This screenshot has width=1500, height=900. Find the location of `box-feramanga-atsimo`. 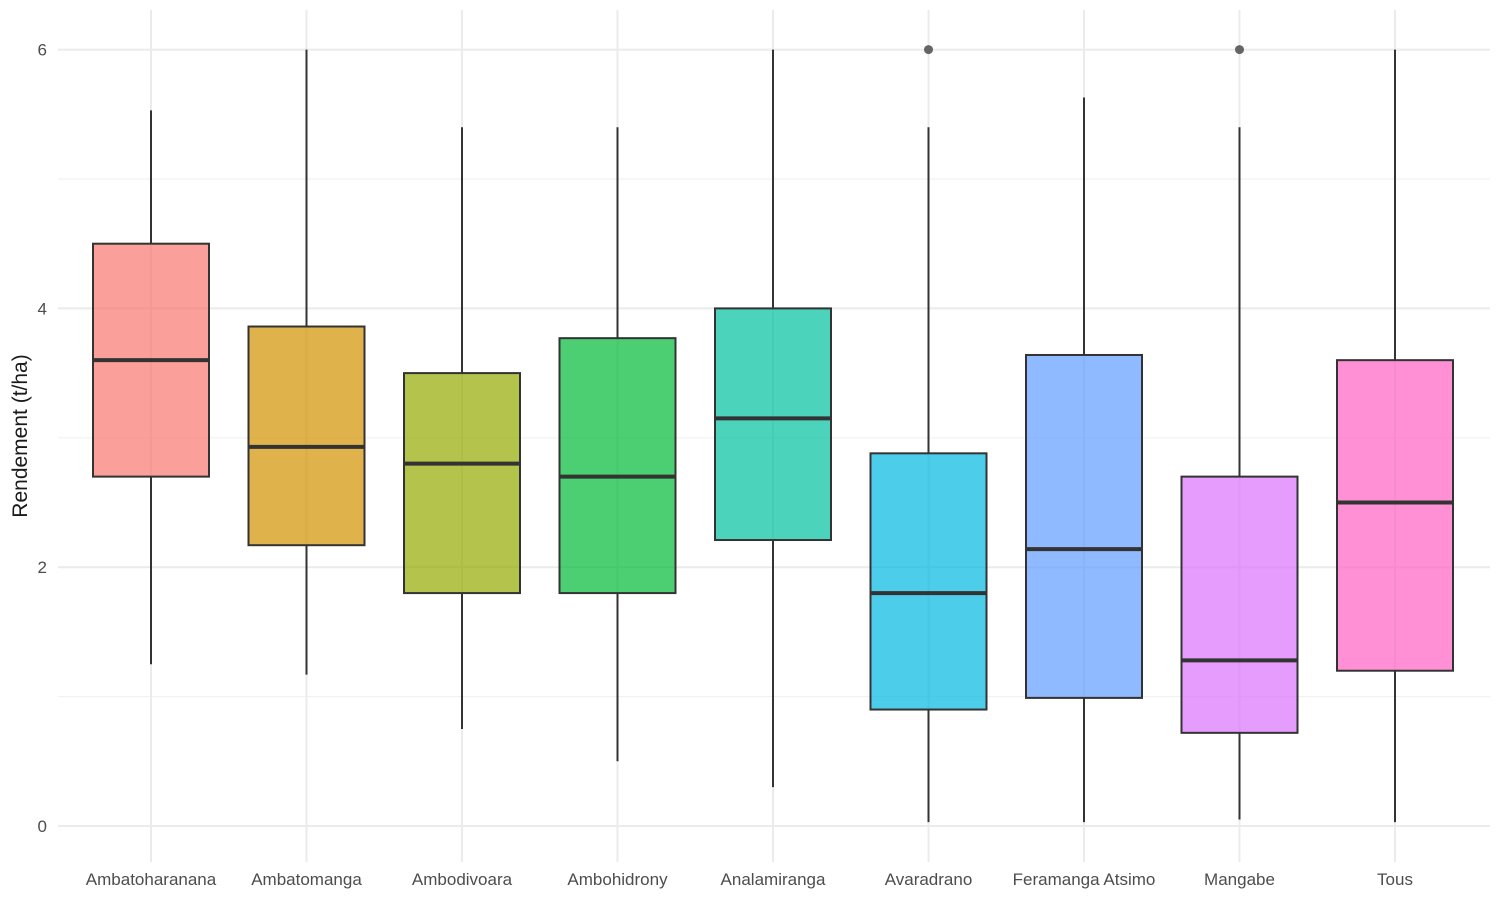

box-feramanga-atsimo is located at coordinates (1084, 460).